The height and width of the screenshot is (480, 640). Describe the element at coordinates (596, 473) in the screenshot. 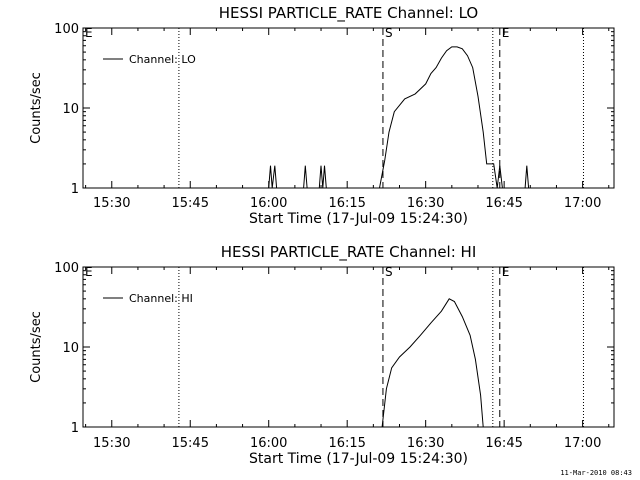

I see `footer-timestamp: 11-Mar-2010 08:43` at that location.